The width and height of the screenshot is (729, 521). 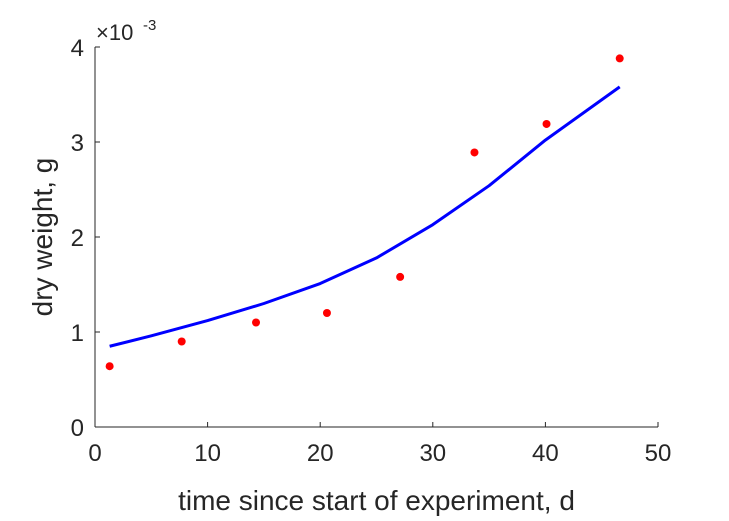 What do you see at coordinates (114, 32) in the screenshot?
I see `y-exponent-base: ×10` at bounding box center [114, 32].